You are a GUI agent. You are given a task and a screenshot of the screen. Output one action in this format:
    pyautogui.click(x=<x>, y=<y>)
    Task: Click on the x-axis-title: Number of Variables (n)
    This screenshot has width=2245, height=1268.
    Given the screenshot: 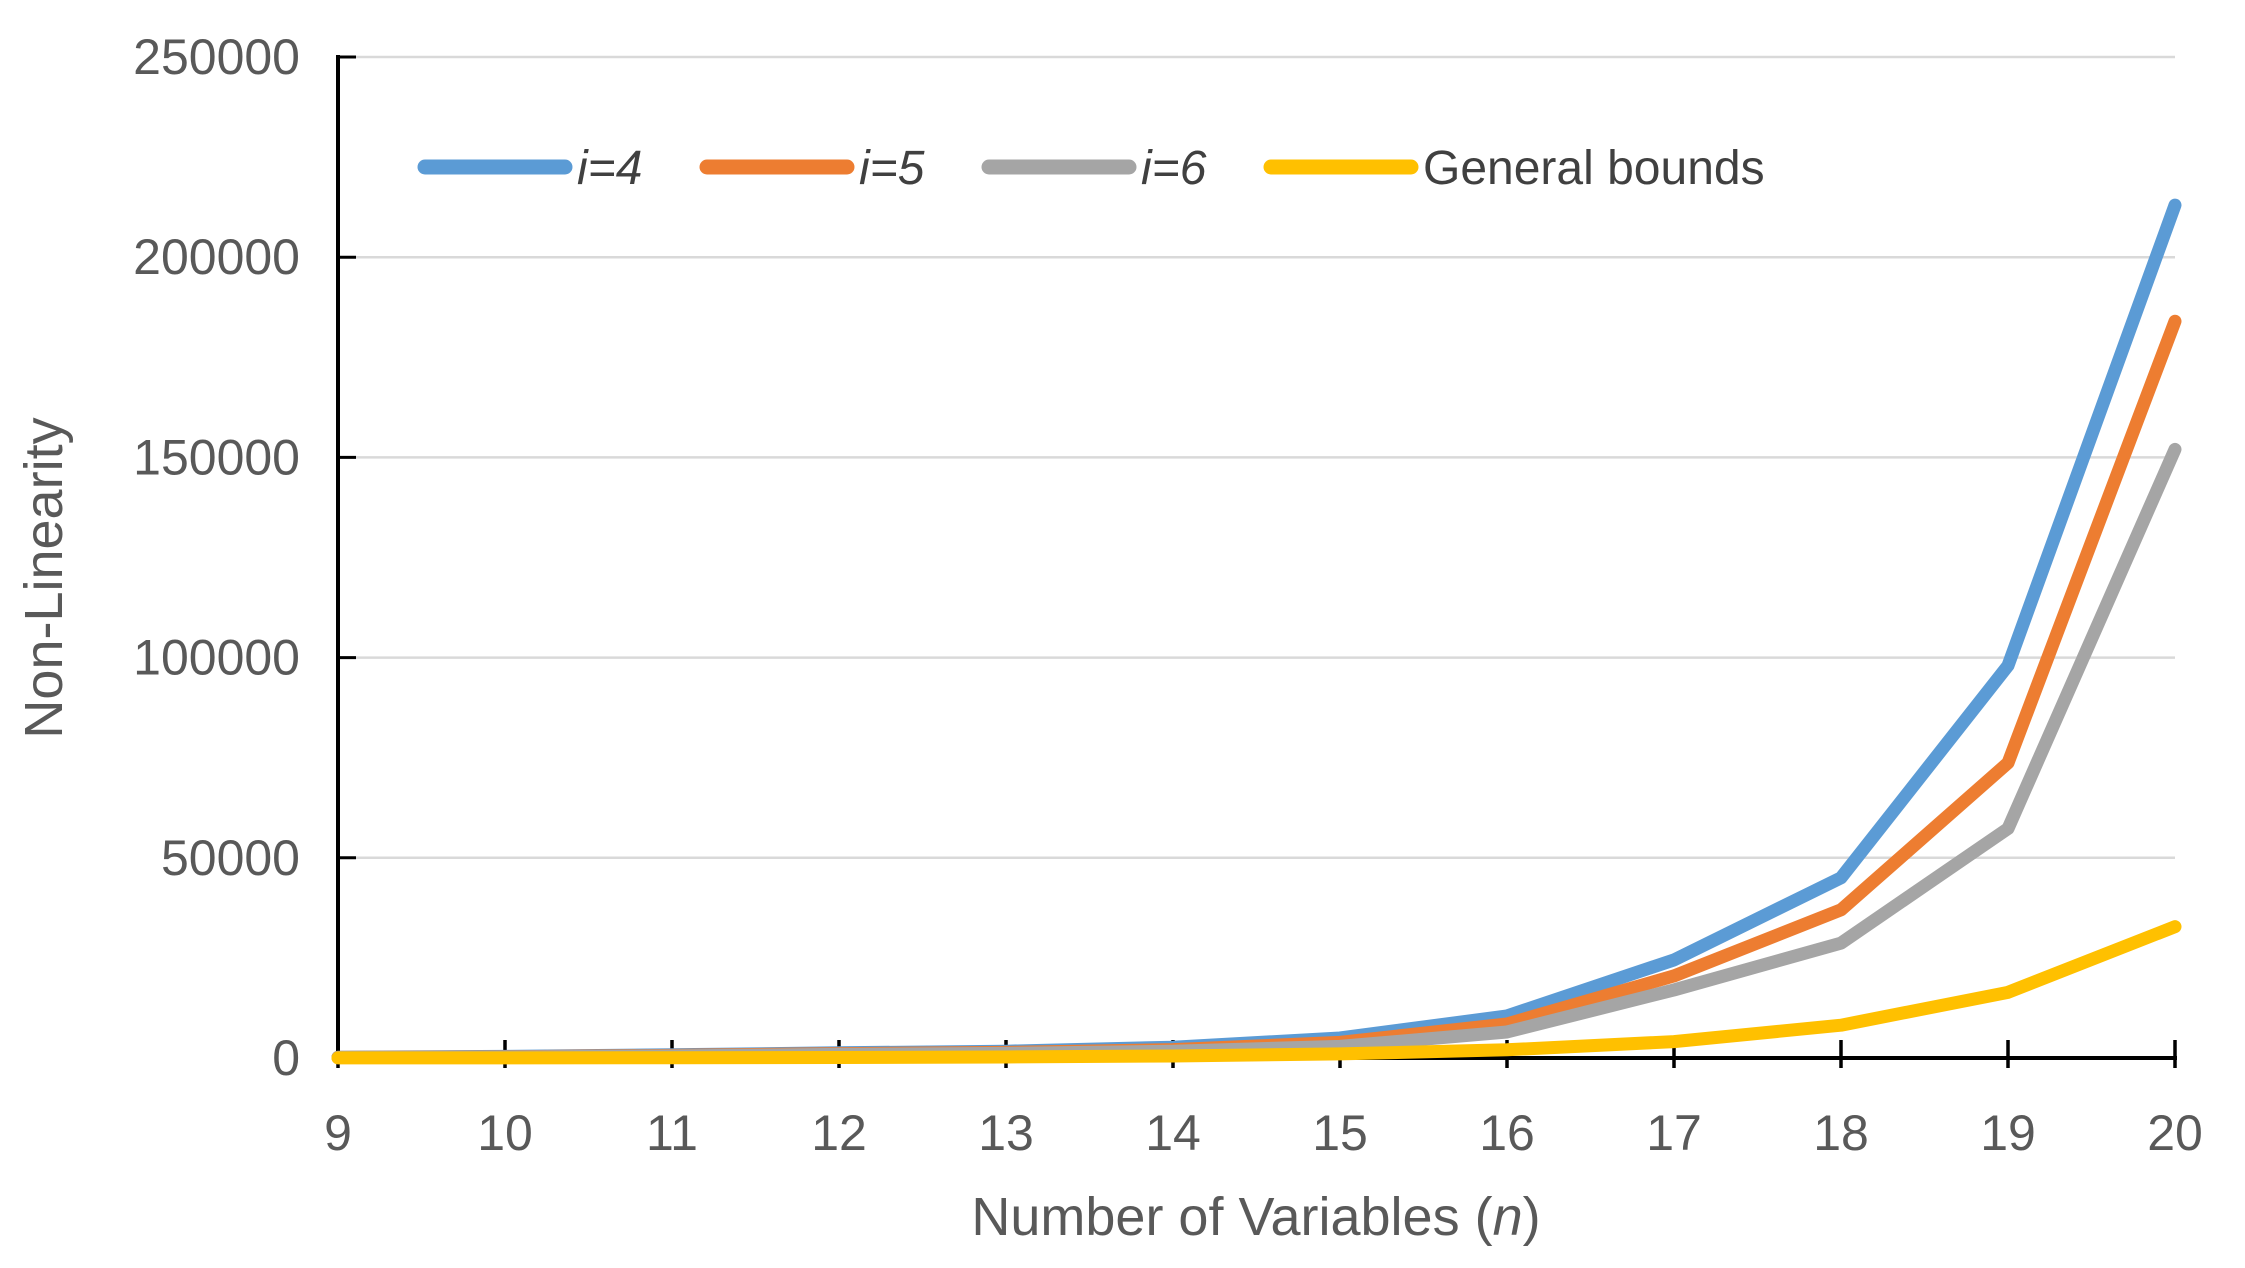 What is the action you would take?
    pyautogui.click(x=1255, y=1217)
    